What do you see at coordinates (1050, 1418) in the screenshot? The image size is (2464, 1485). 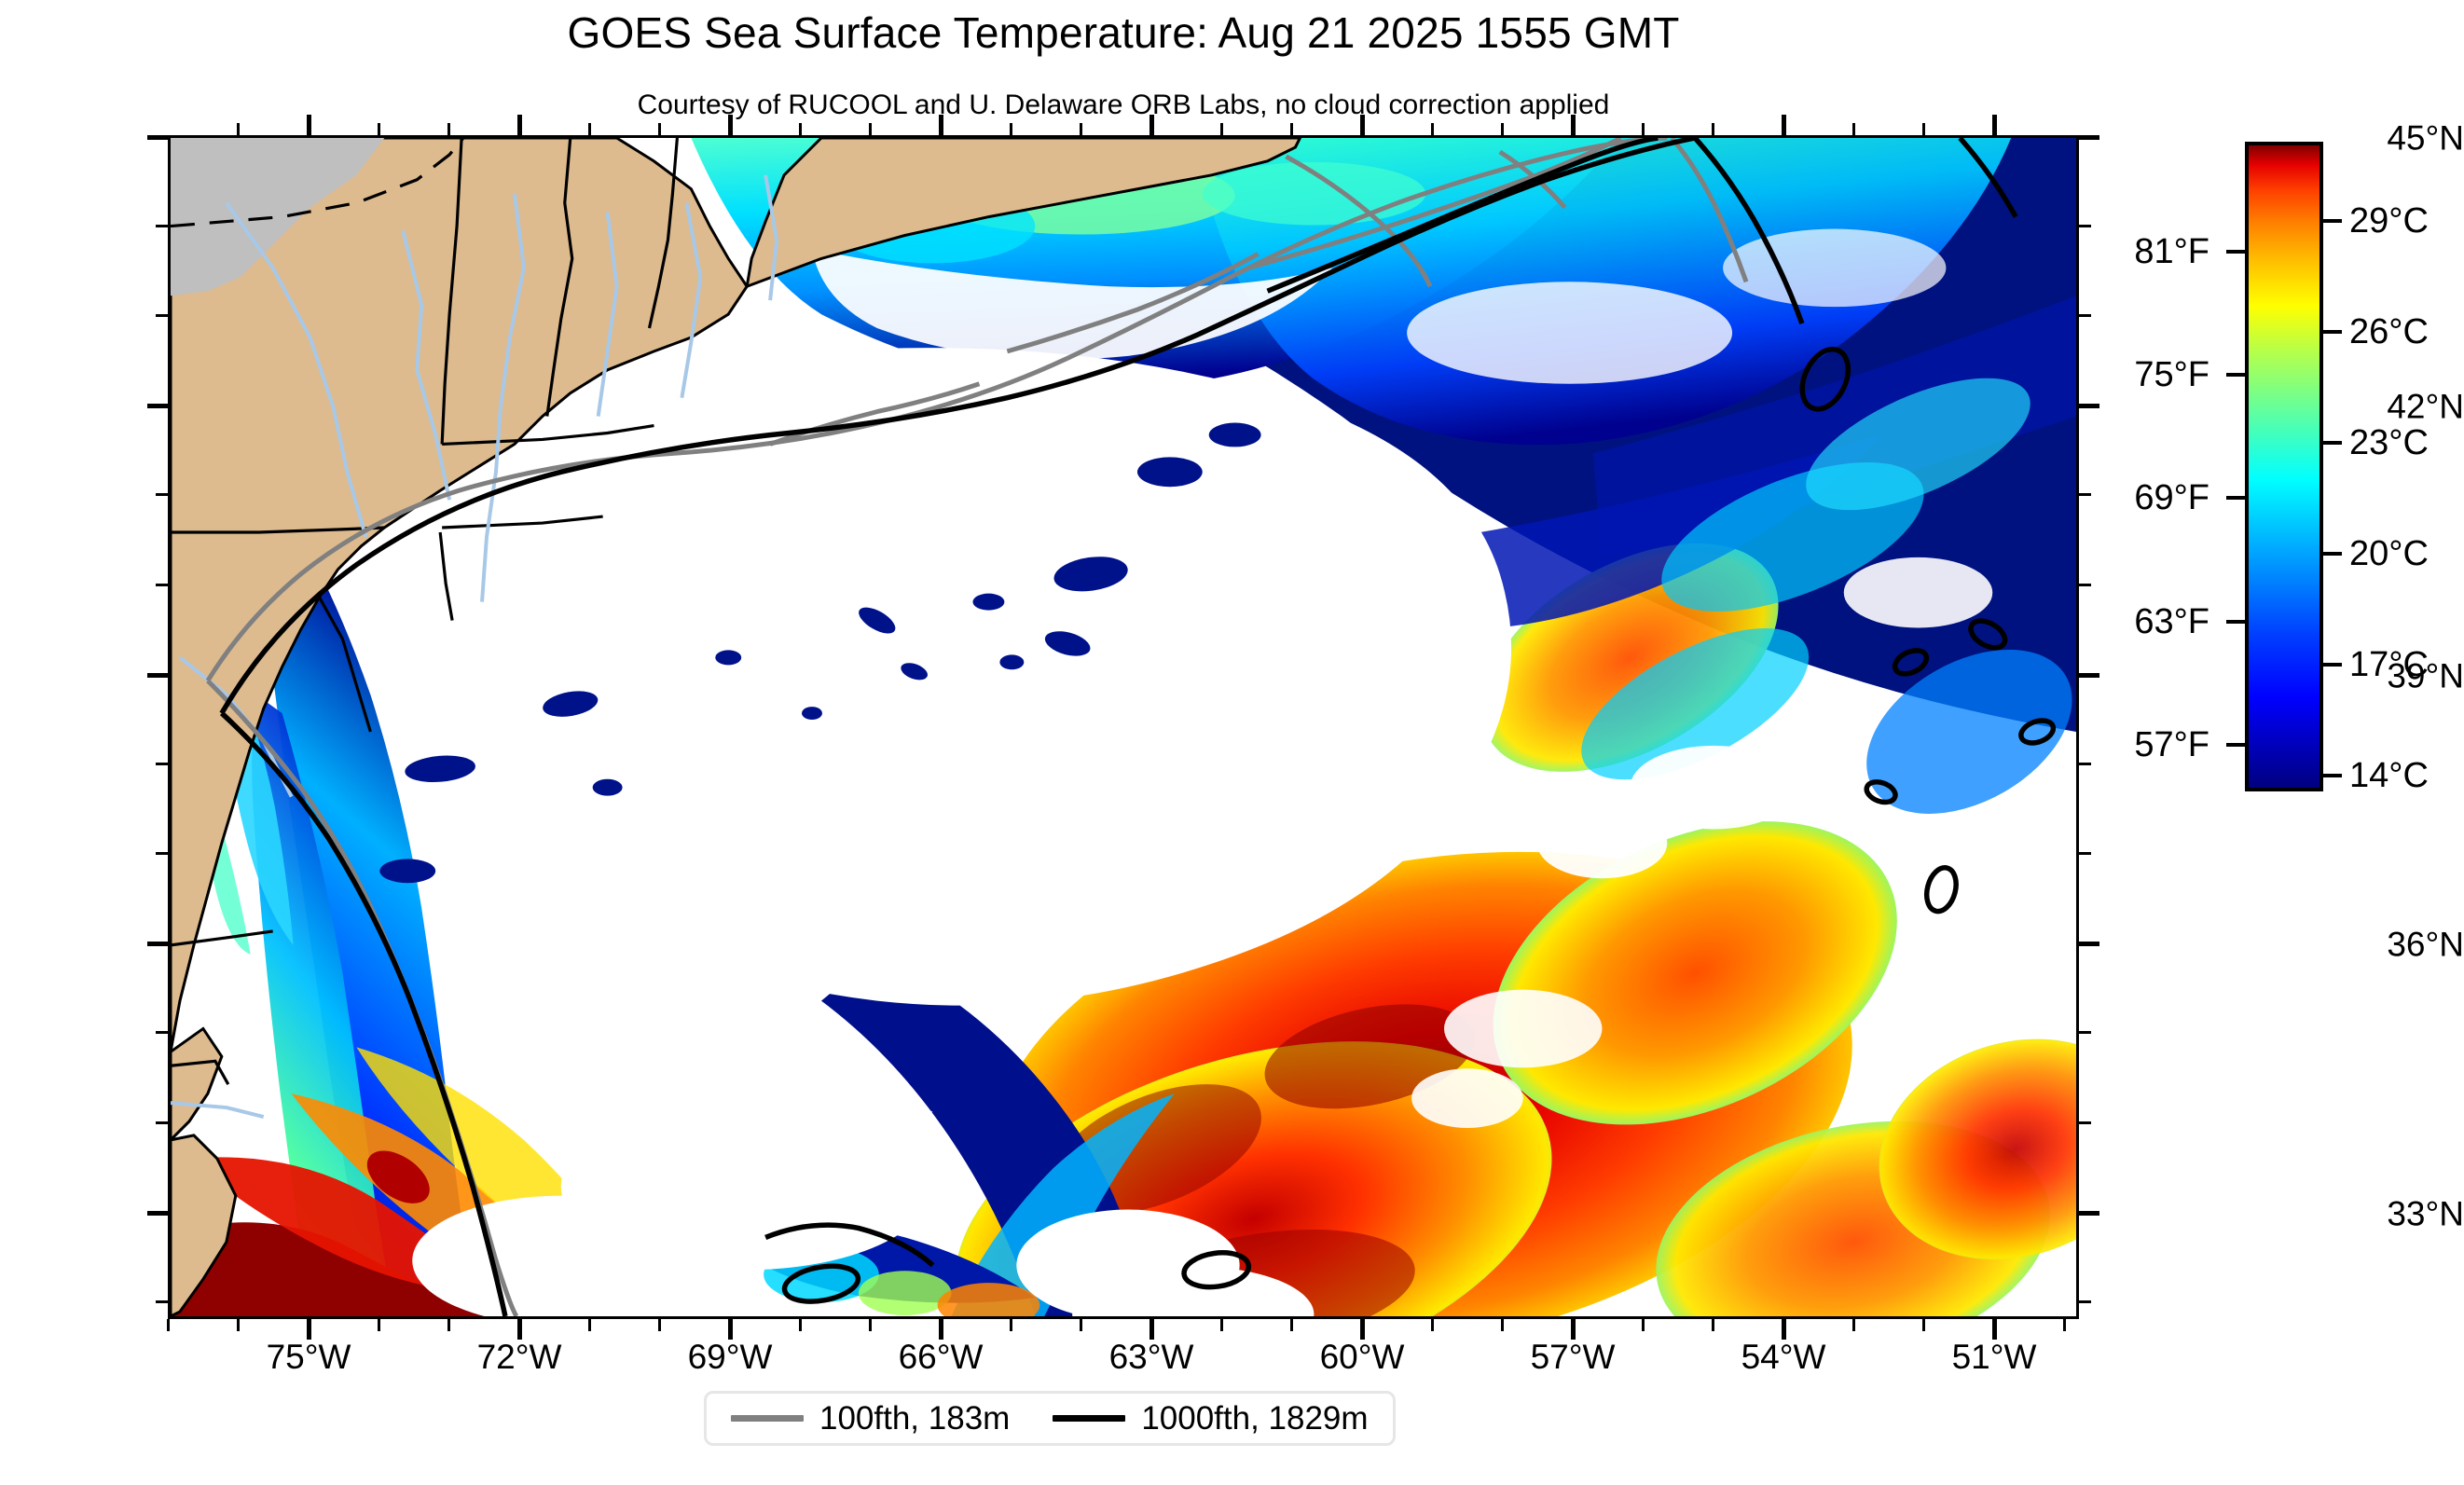 I see `bathymetry-legend: 100fth, 183m 1000fth, 1829m` at bounding box center [1050, 1418].